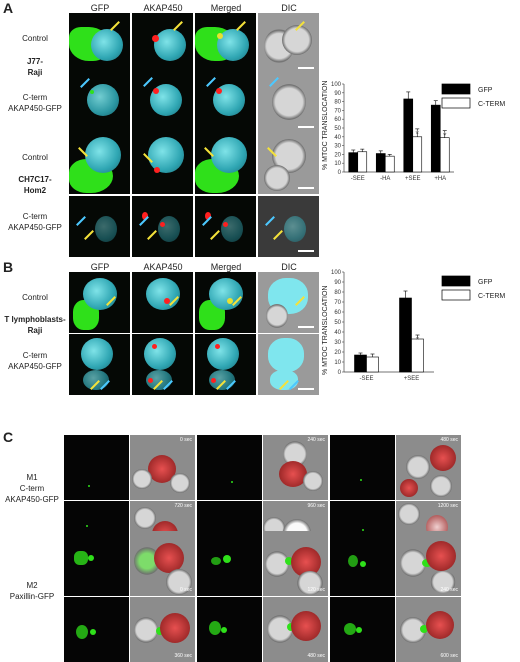 The image size is (520, 662). Describe the element at coordinates (162, 563) in the screenshot. I see `m2-dic-frame: 0 sec` at that location.